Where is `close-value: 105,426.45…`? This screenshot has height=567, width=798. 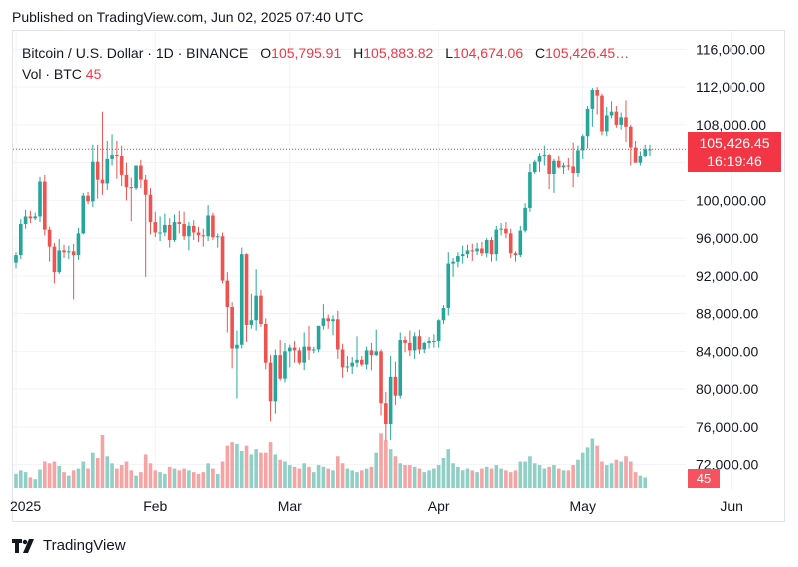
close-value: 105,426.45… is located at coordinates (587, 53).